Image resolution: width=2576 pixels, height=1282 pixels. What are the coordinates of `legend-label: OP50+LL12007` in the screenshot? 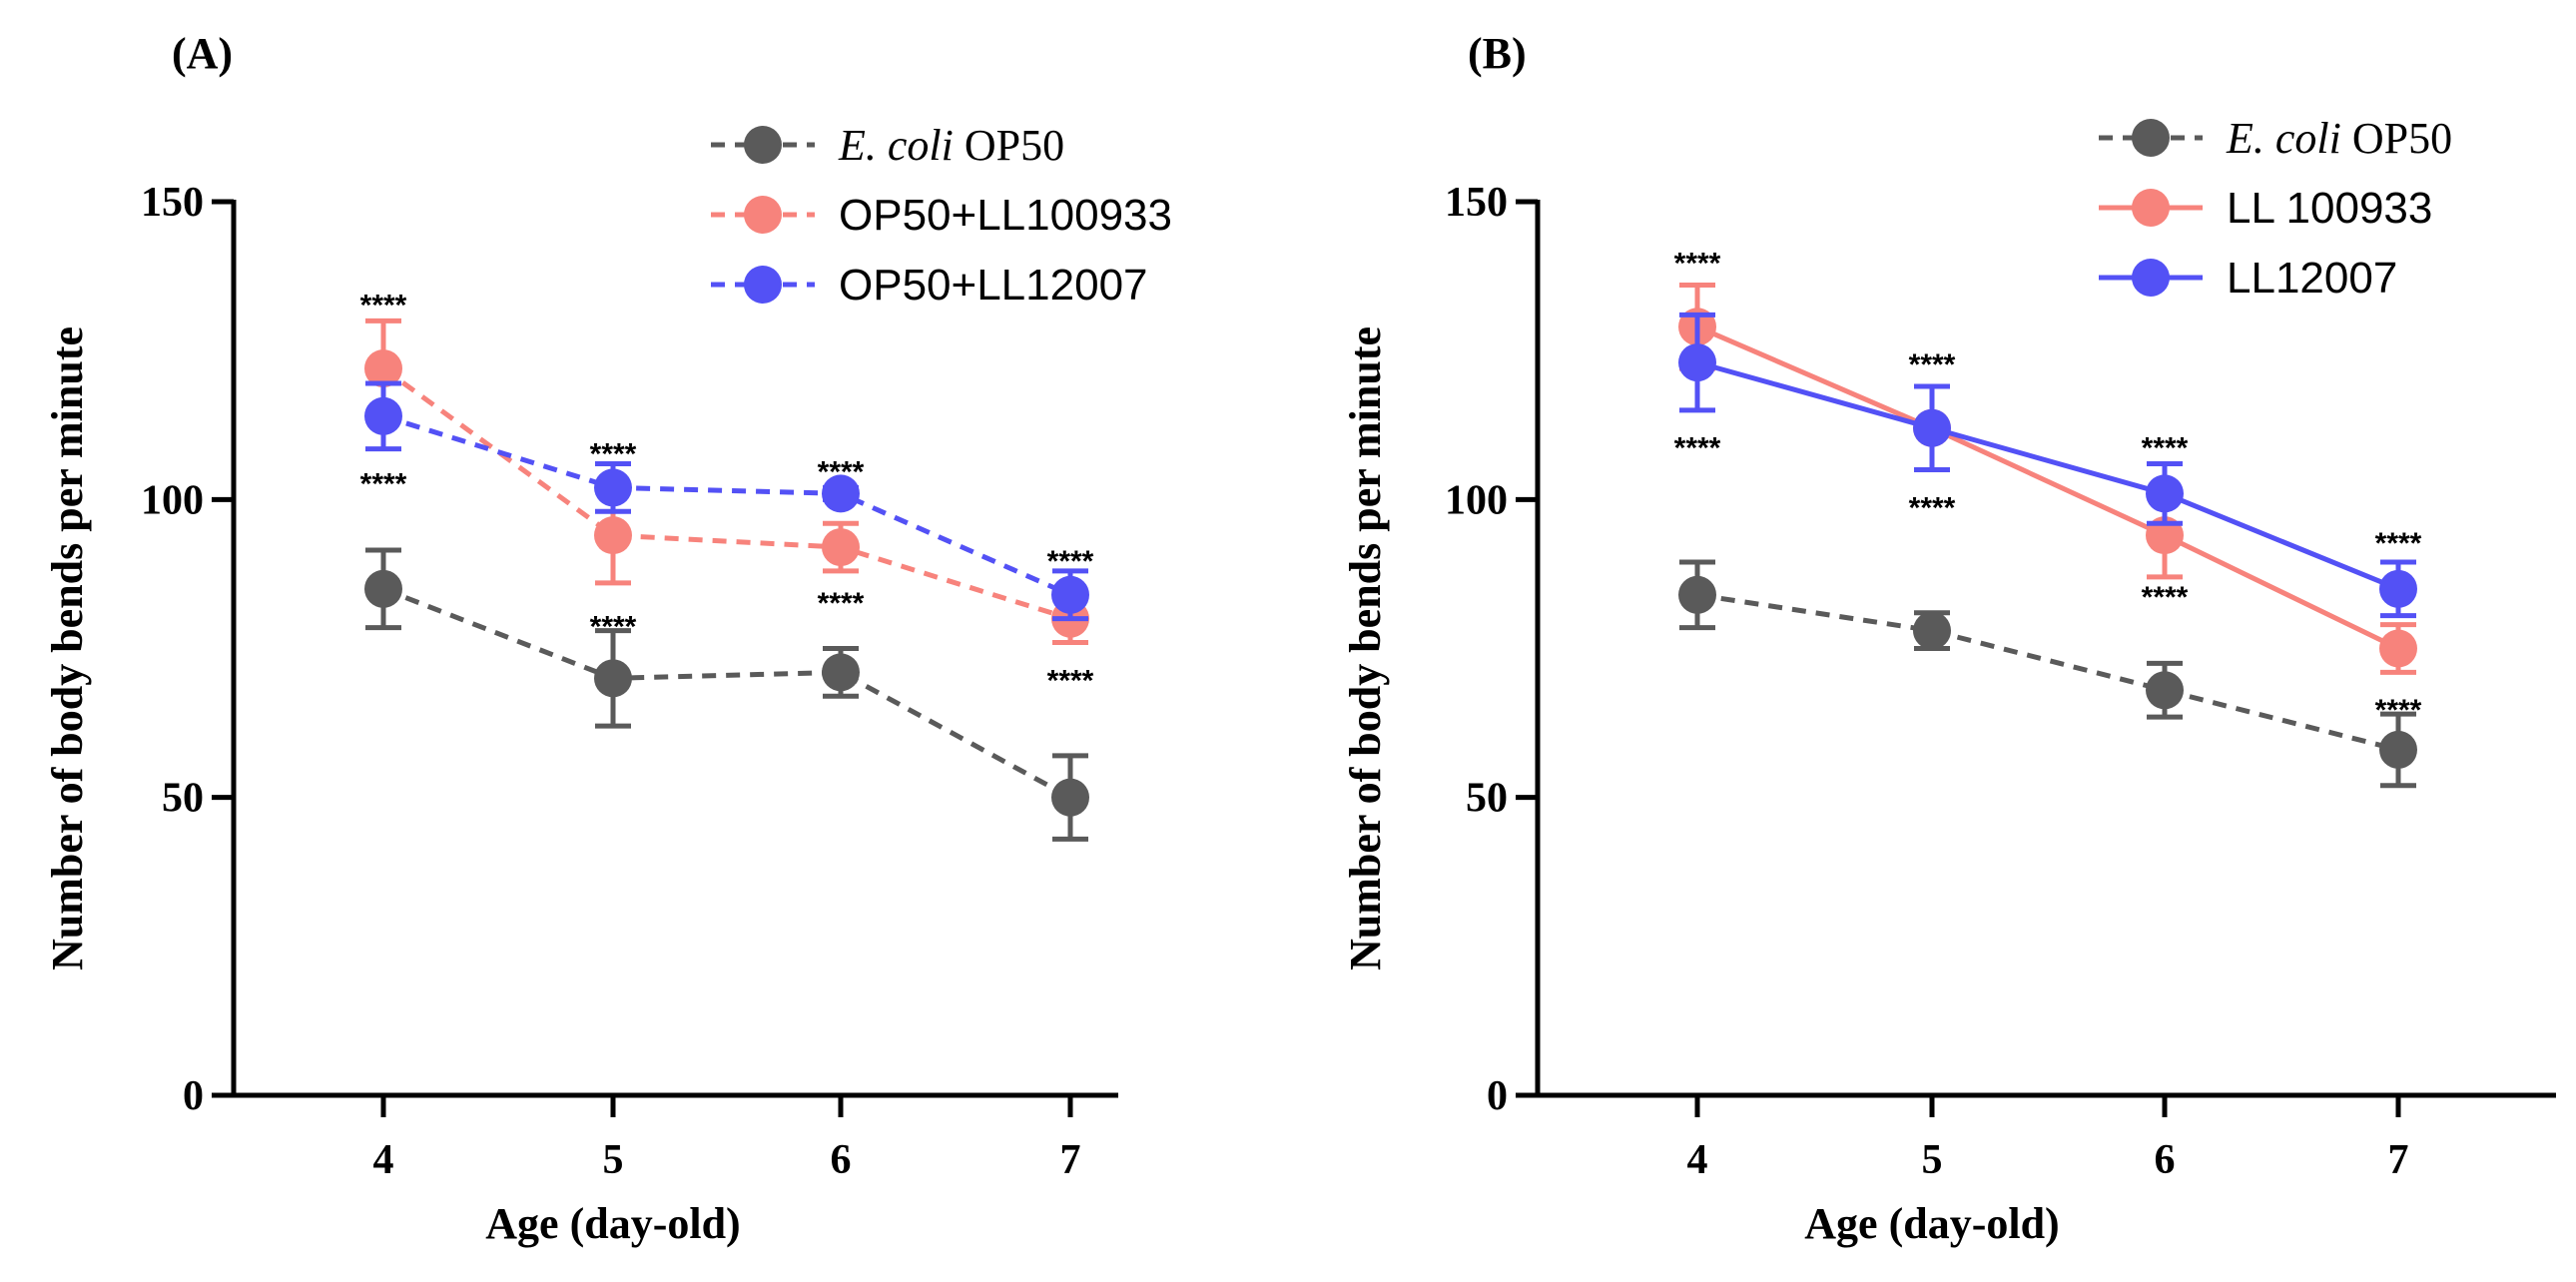 It's located at (994, 285).